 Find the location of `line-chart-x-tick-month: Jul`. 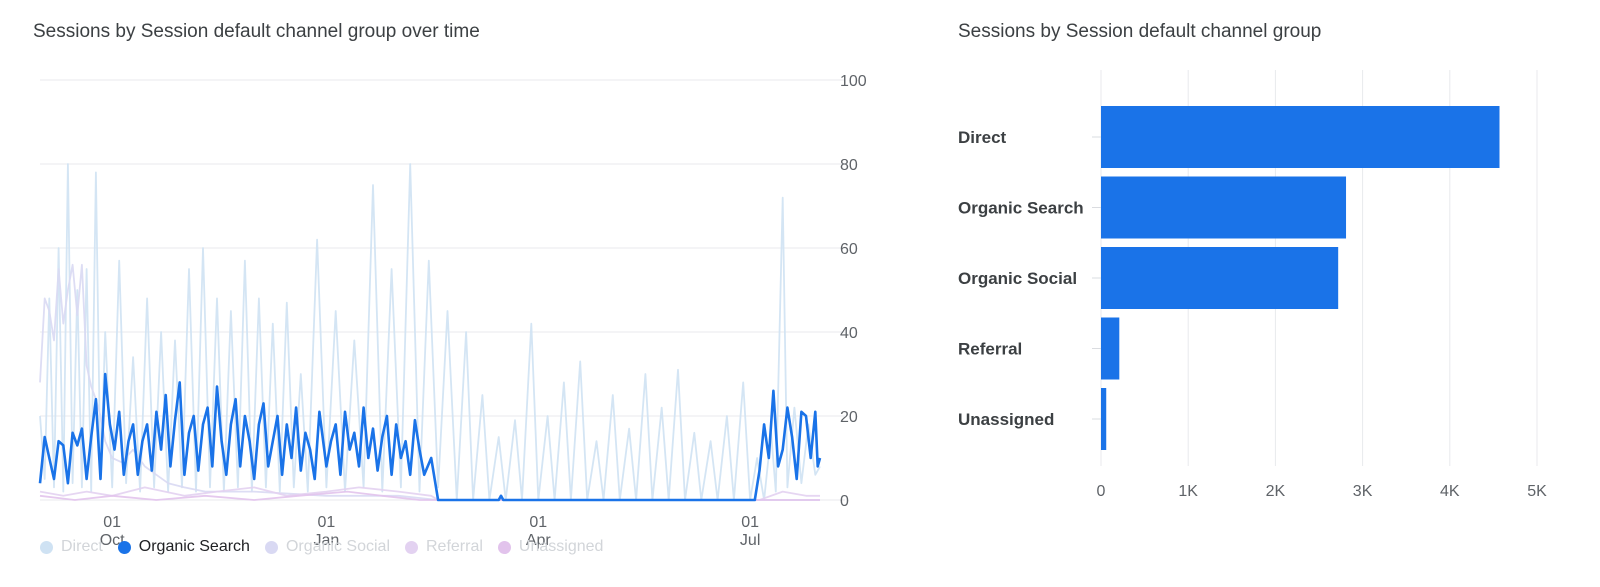

line-chart-x-tick-month: Jul is located at coordinates (750, 540).